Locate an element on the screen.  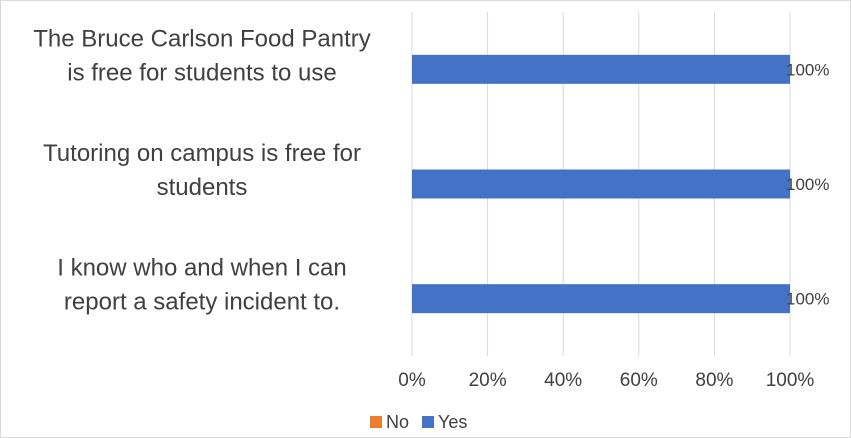
category-label: students is located at coordinates (202, 187).